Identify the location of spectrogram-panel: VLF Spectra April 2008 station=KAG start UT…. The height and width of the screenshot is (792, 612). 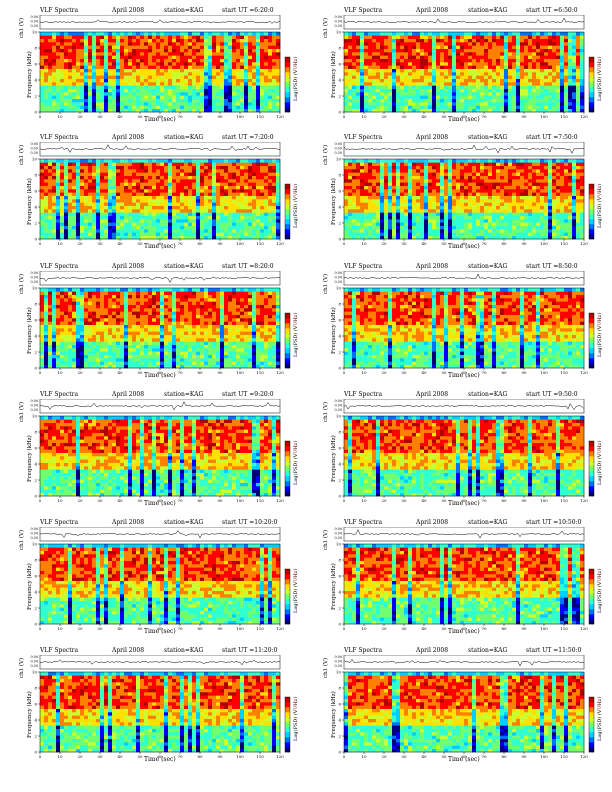
(155, 194).